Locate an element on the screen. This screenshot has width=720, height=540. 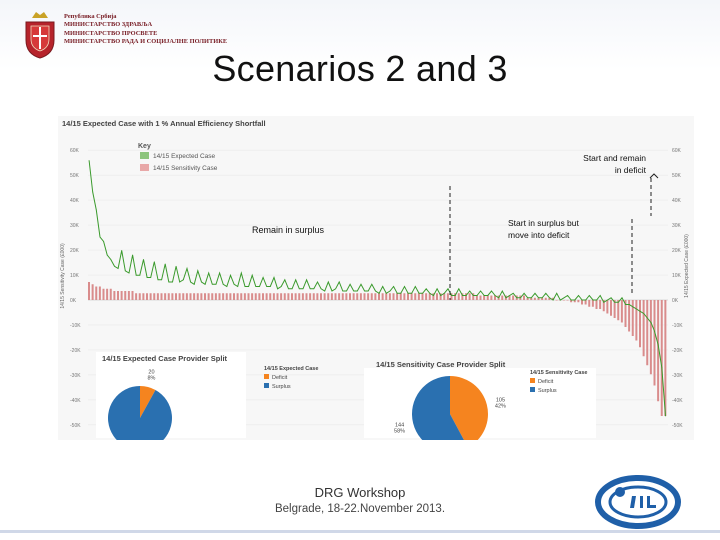
pie-legend-label: Surplus is located at coordinates (547, 391).